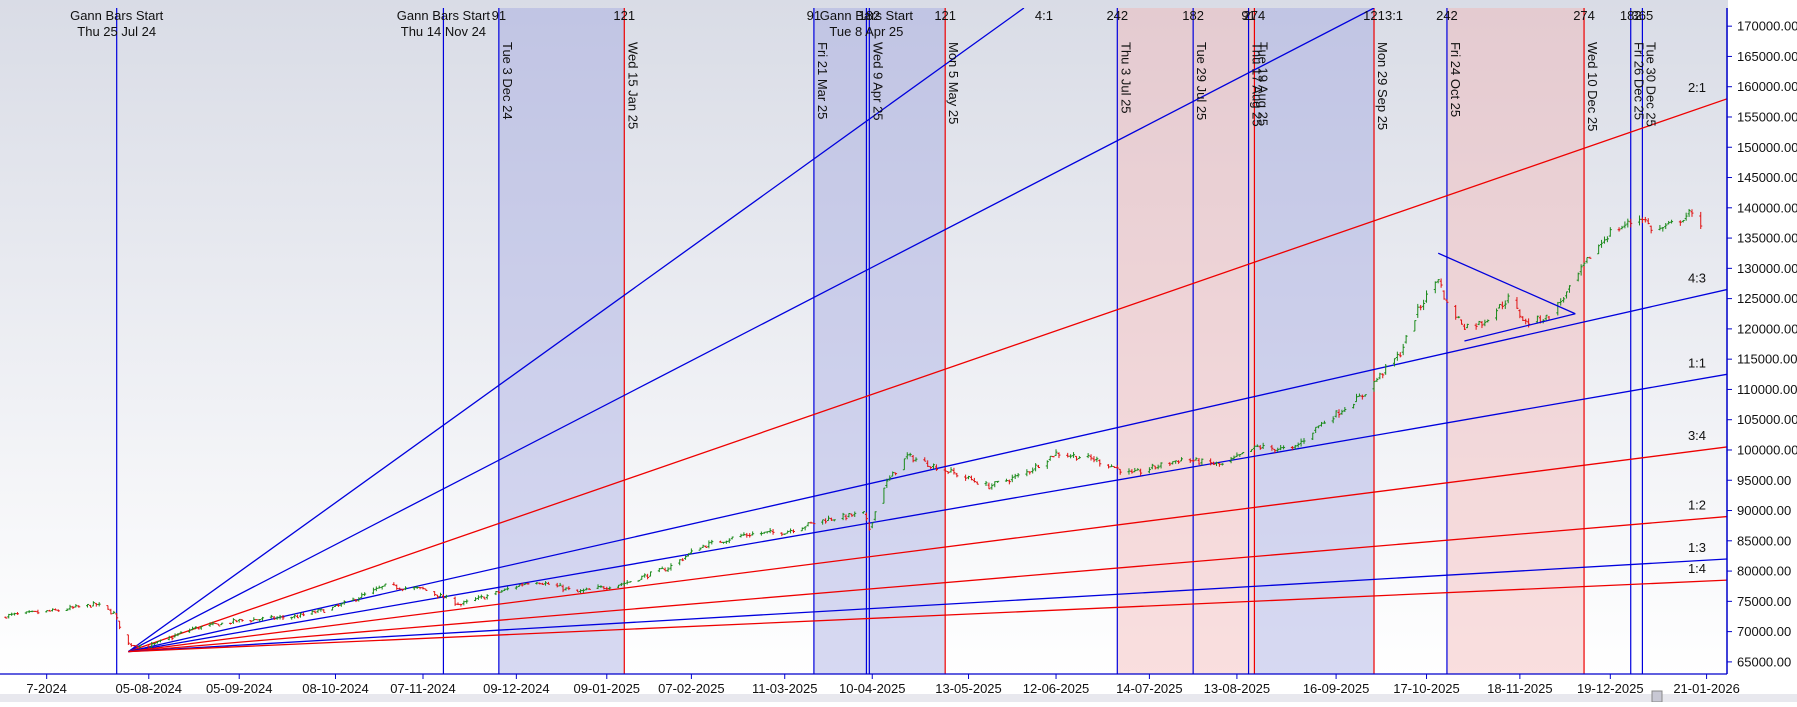 Image resolution: width=1797 pixels, height=707 pixels. I want to click on gann-start-annotation: Thu 25 Jul 24, so click(116, 31).